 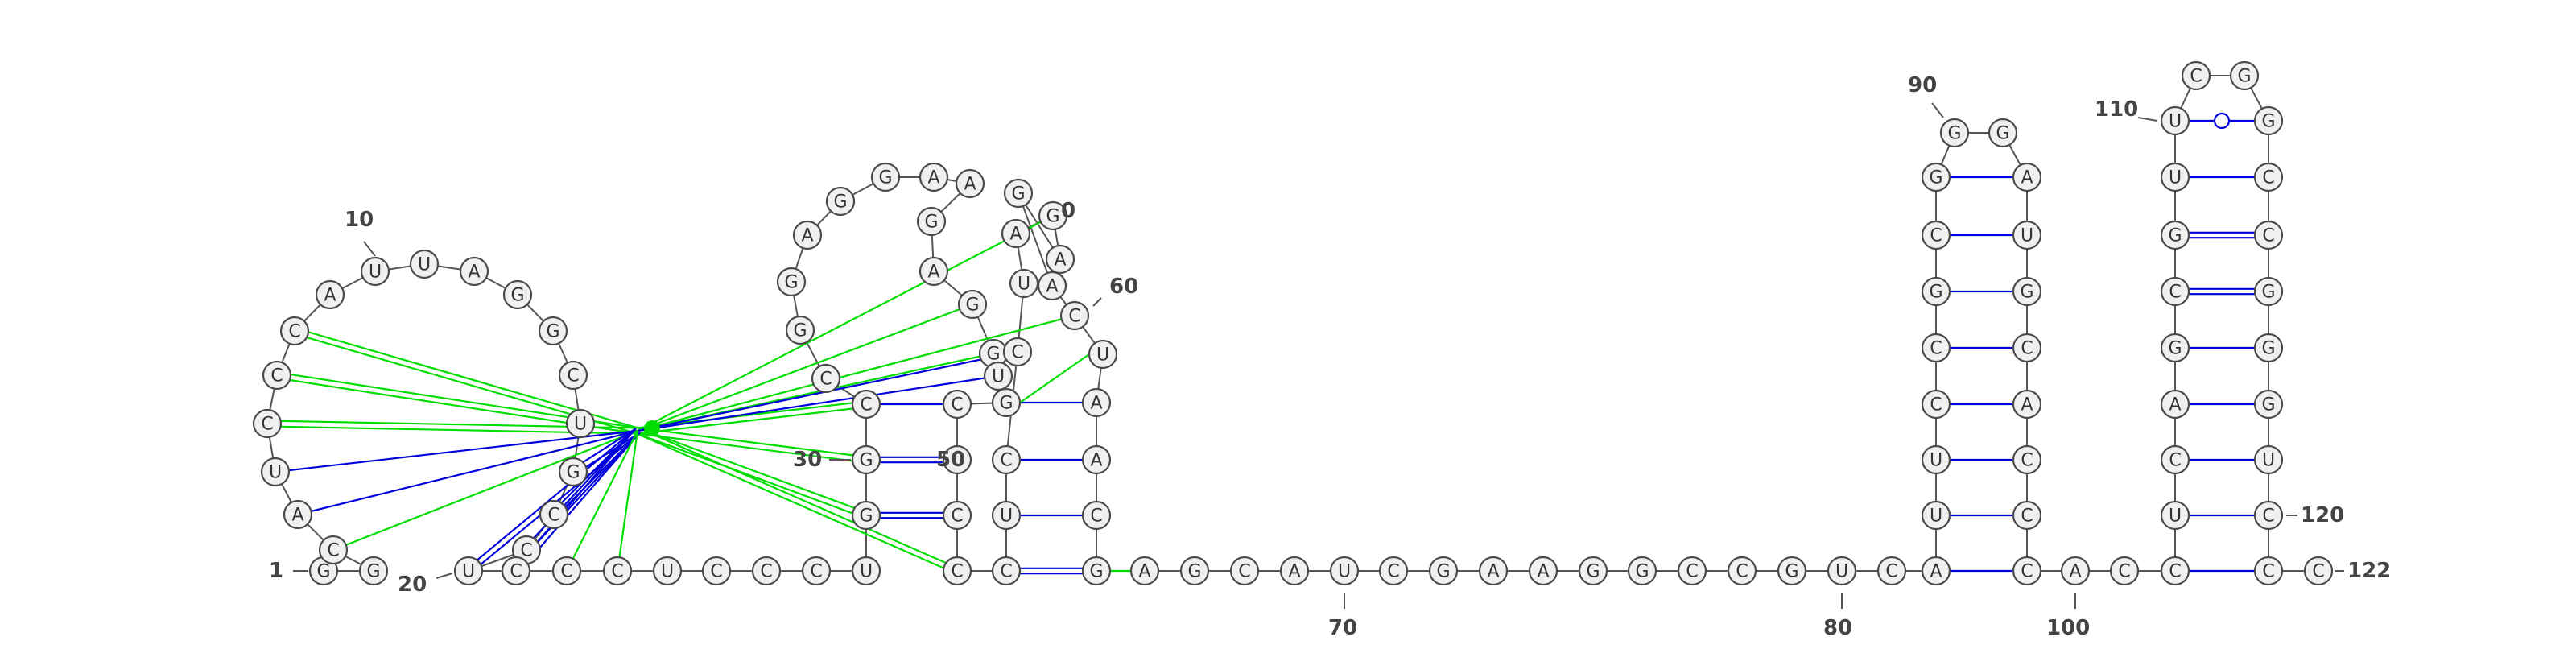 What do you see at coordinates (652, 428) in the screenshot?
I see `interaction-hub-marker` at bounding box center [652, 428].